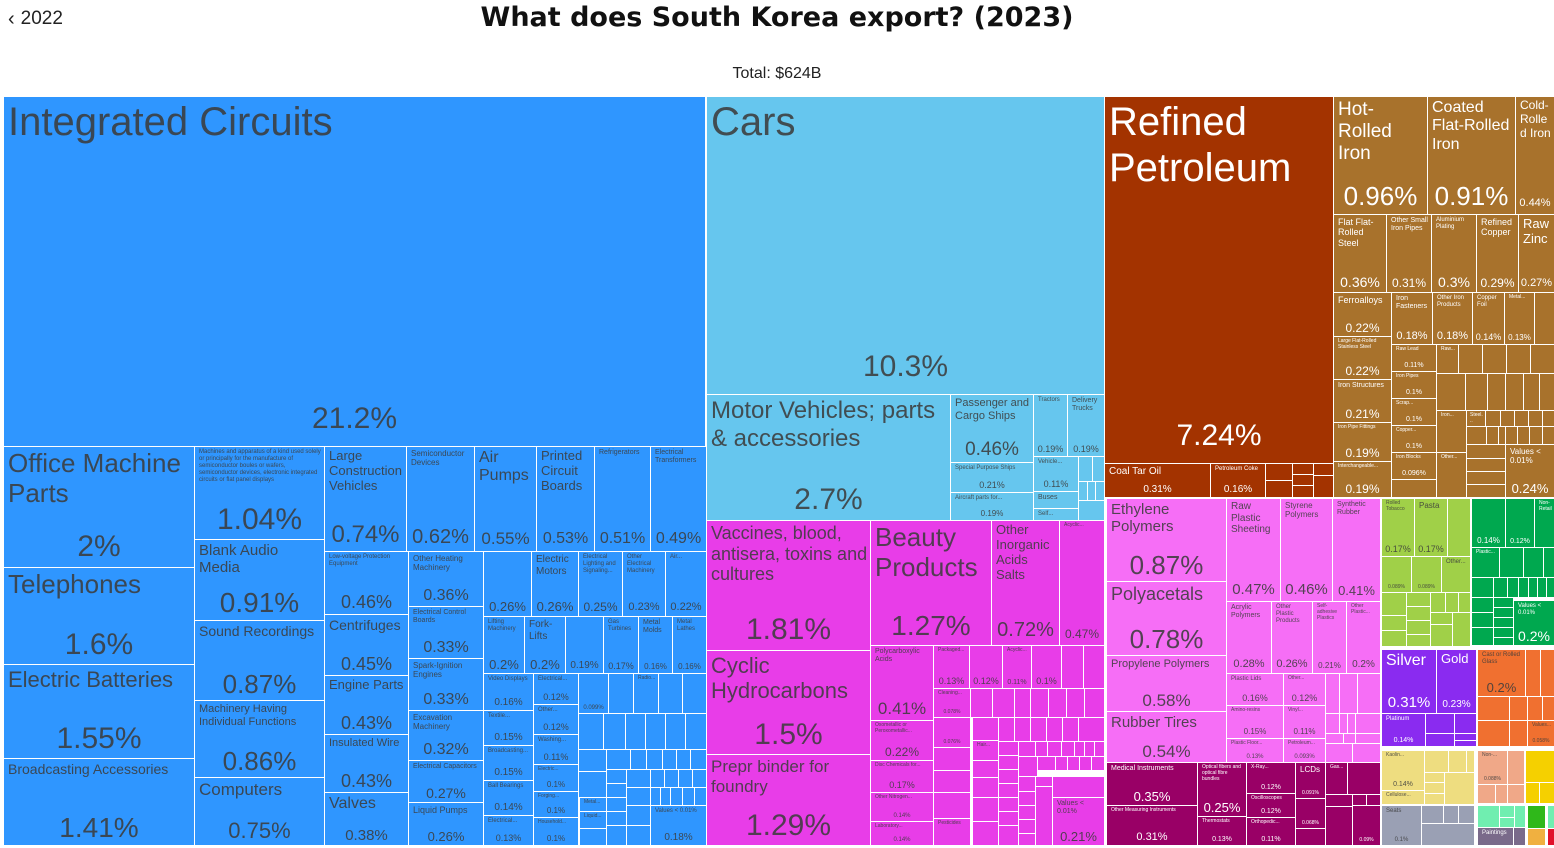 The height and width of the screenshot is (848, 1554). What do you see at coordinates (902, 740) in the screenshot?
I see `treemap-tile-oxometallic-or-peroxometallic: Oxometallic or Peroxometallic... 0.22%` at bounding box center [902, 740].